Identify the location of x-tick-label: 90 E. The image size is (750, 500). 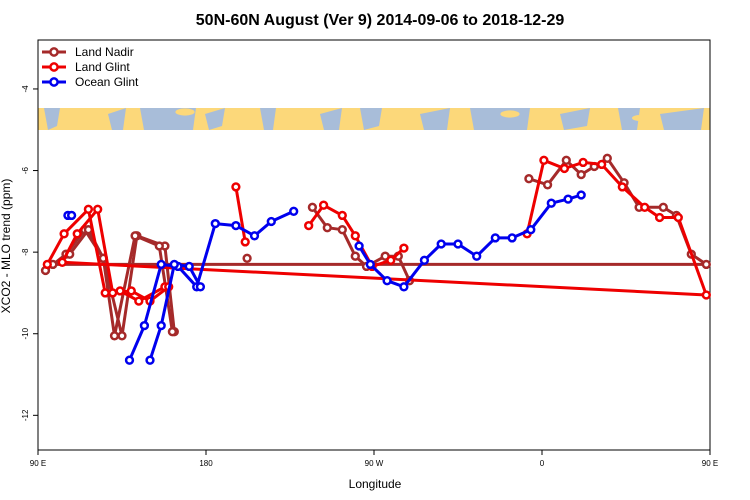
(710, 463).